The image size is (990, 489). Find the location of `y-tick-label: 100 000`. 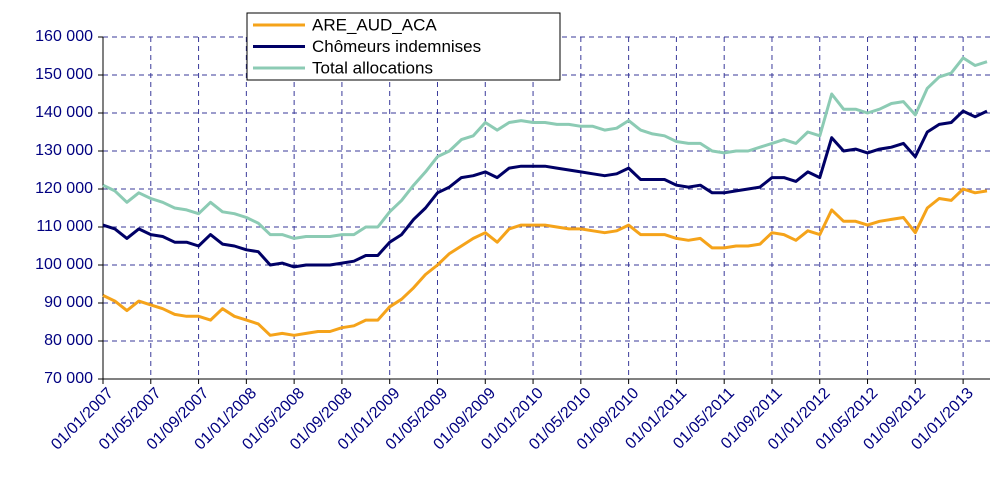

y-tick-label: 100 000 is located at coordinates (64, 264).